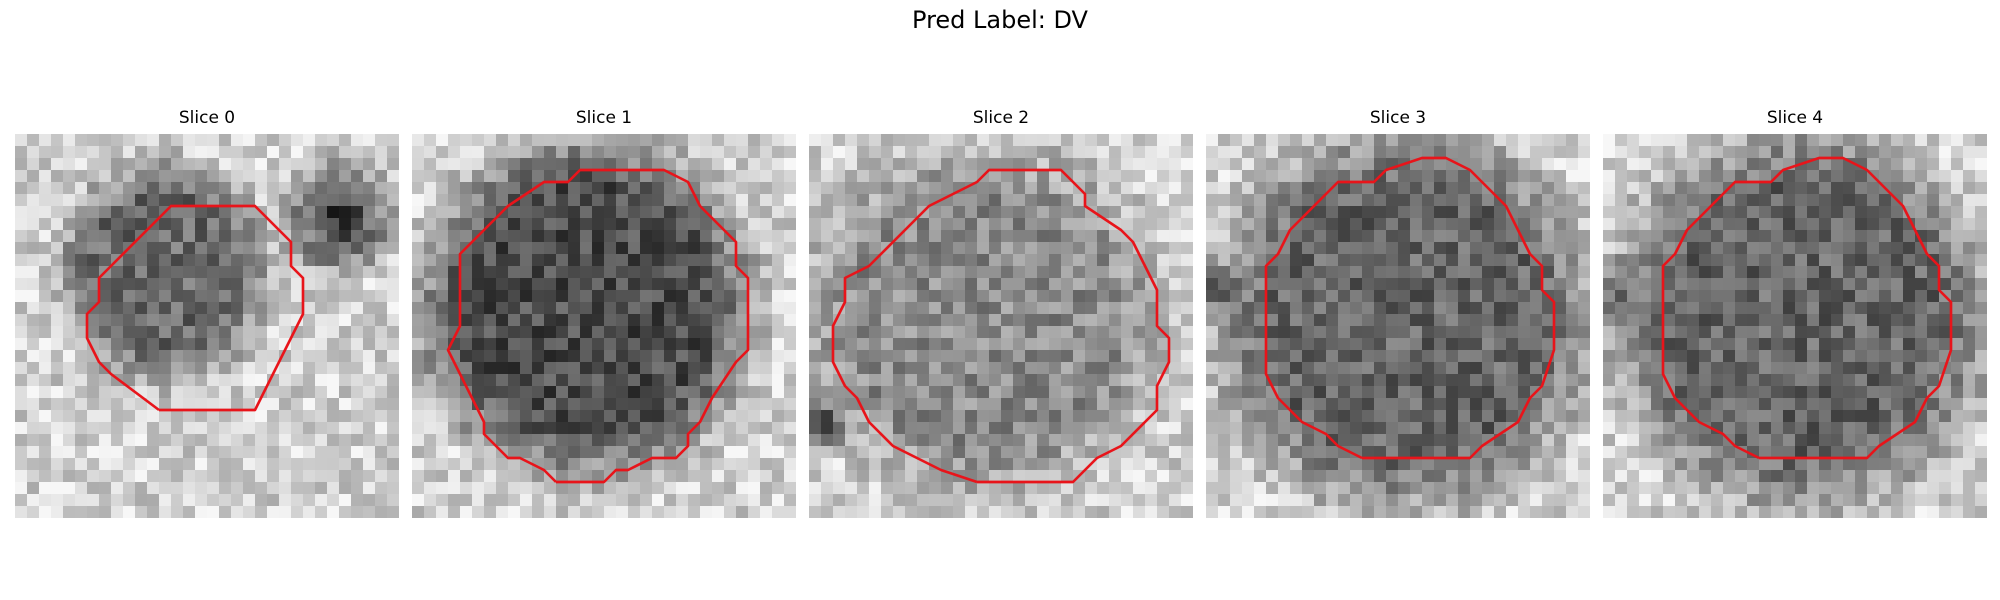 This screenshot has width=2000, height=600. I want to click on slice-title-3: Slice 3, so click(1398, 118).